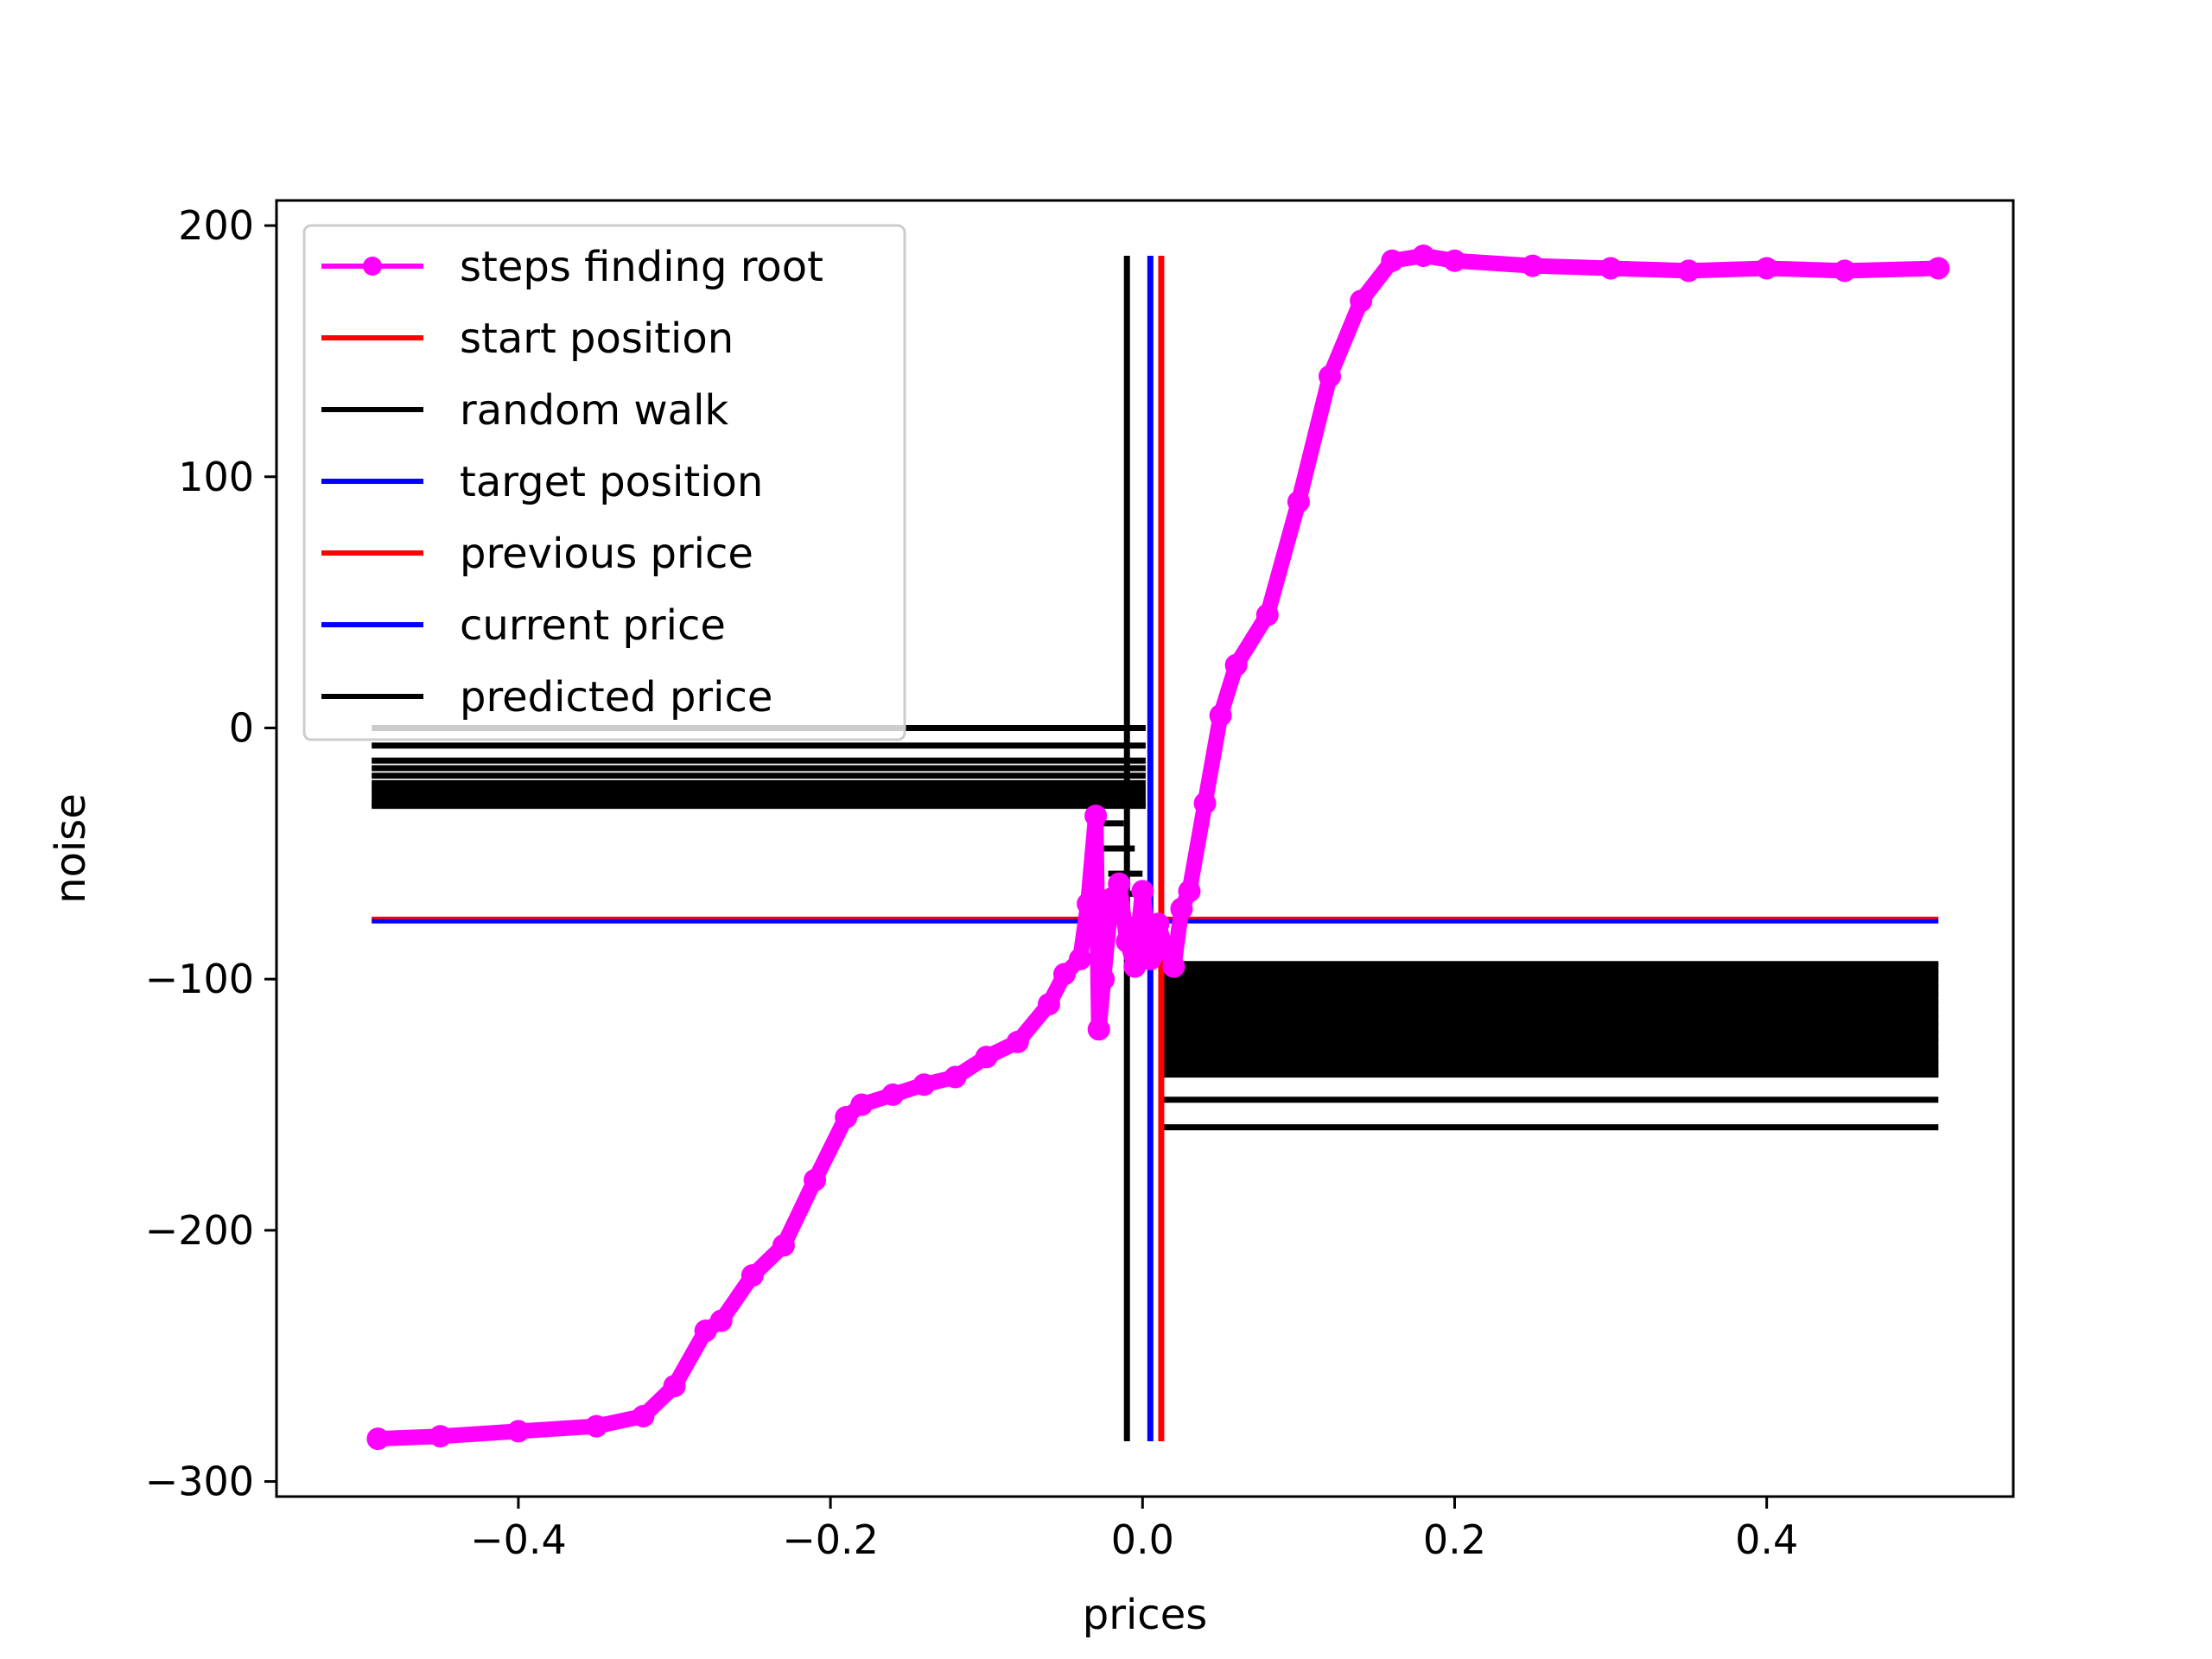  What do you see at coordinates (372, 266) in the screenshot?
I see `legend-marker` at bounding box center [372, 266].